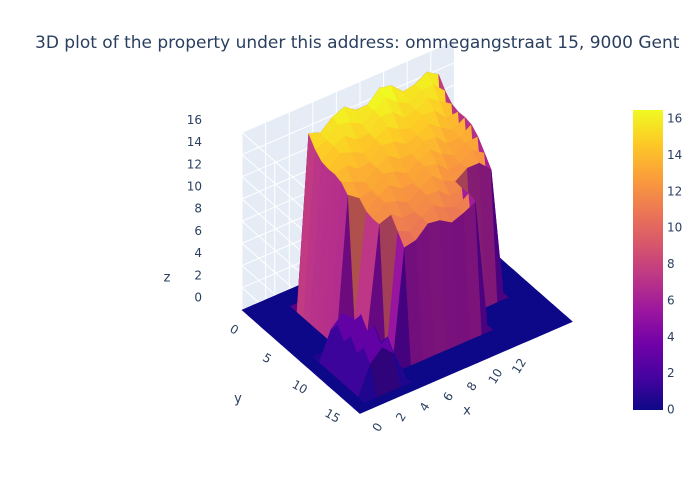 This screenshot has width=700, height=504. I want to click on z-axis-title: z, so click(167, 278).